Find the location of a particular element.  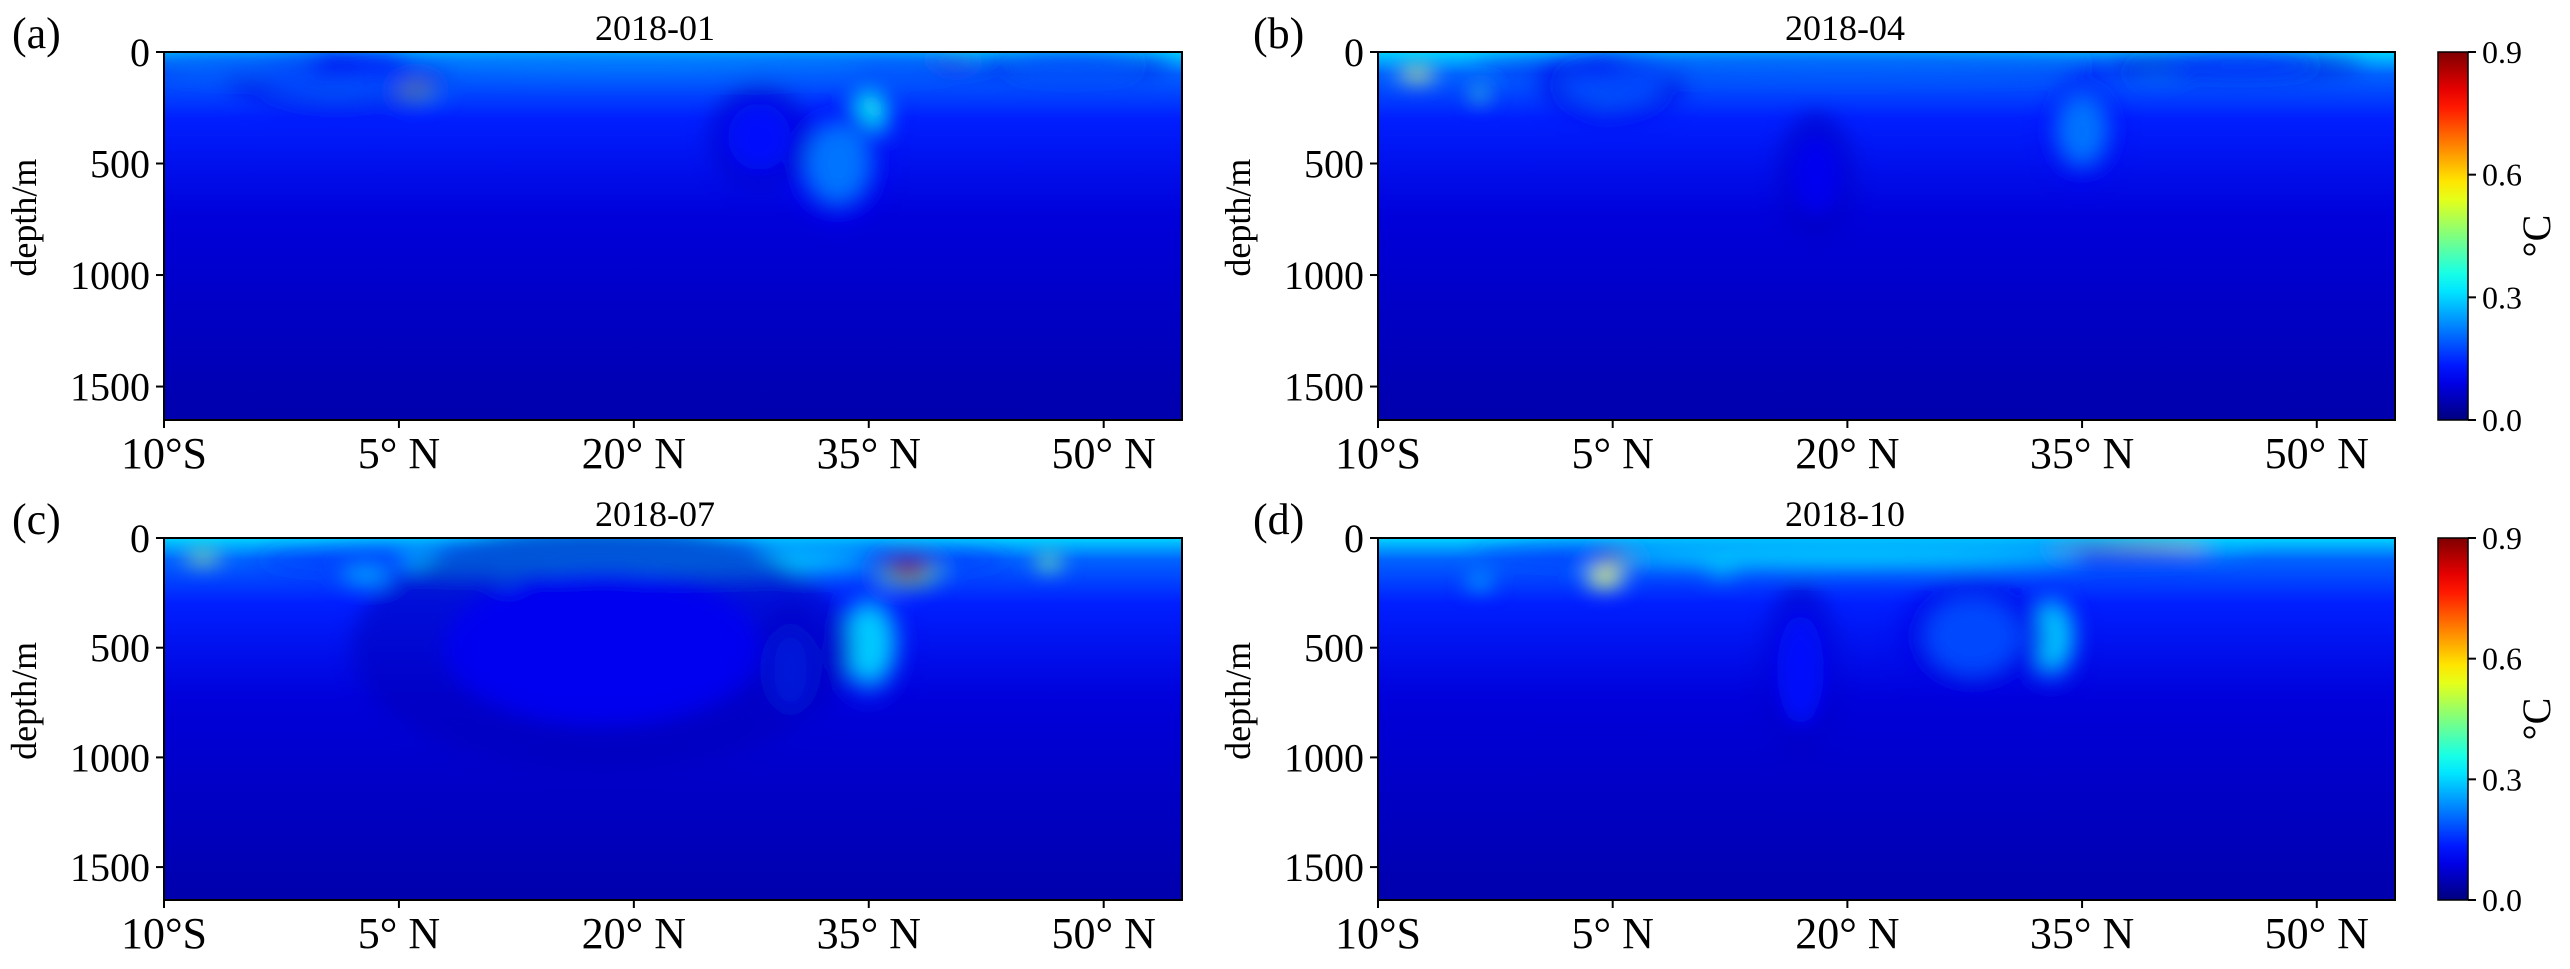

panel-title: 2018-01 is located at coordinates (655, 28).